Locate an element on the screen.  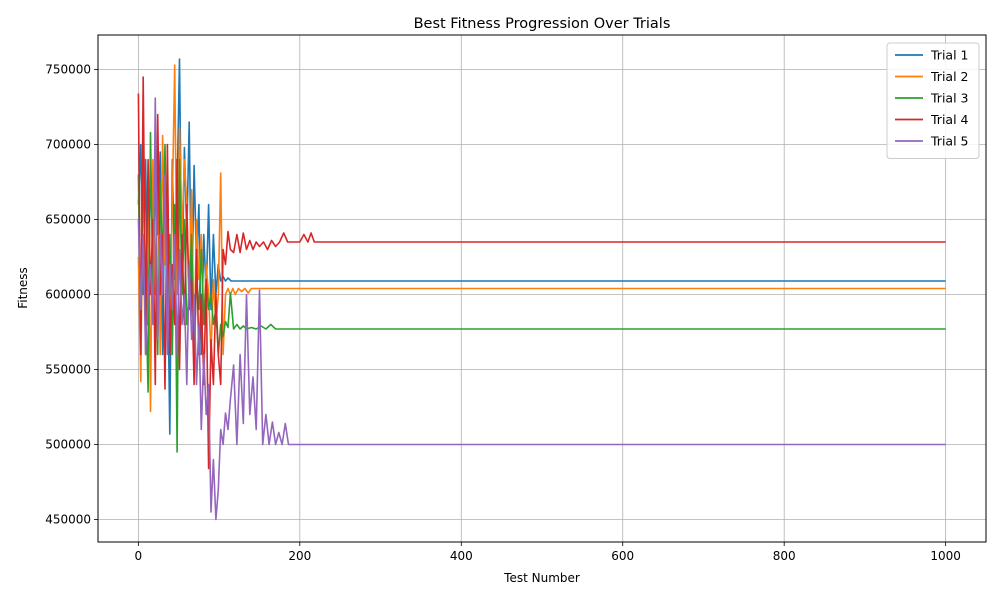
y-tick-label: 550000 is located at coordinates (68, 370).